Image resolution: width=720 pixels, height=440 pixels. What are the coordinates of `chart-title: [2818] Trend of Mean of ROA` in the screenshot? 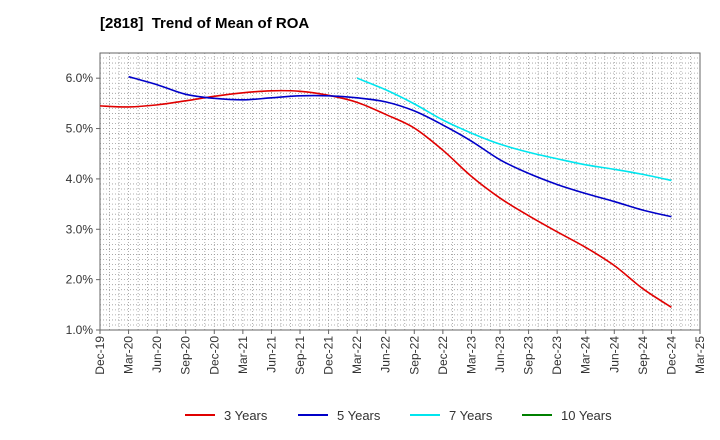 It's located at (205, 23).